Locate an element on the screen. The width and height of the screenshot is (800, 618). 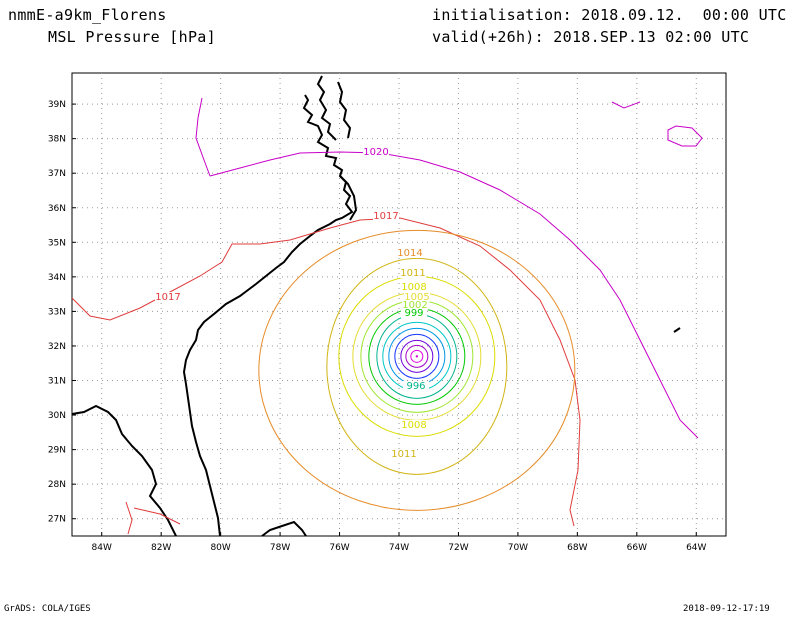
gulf-coast is located at coordinates (124, 470).